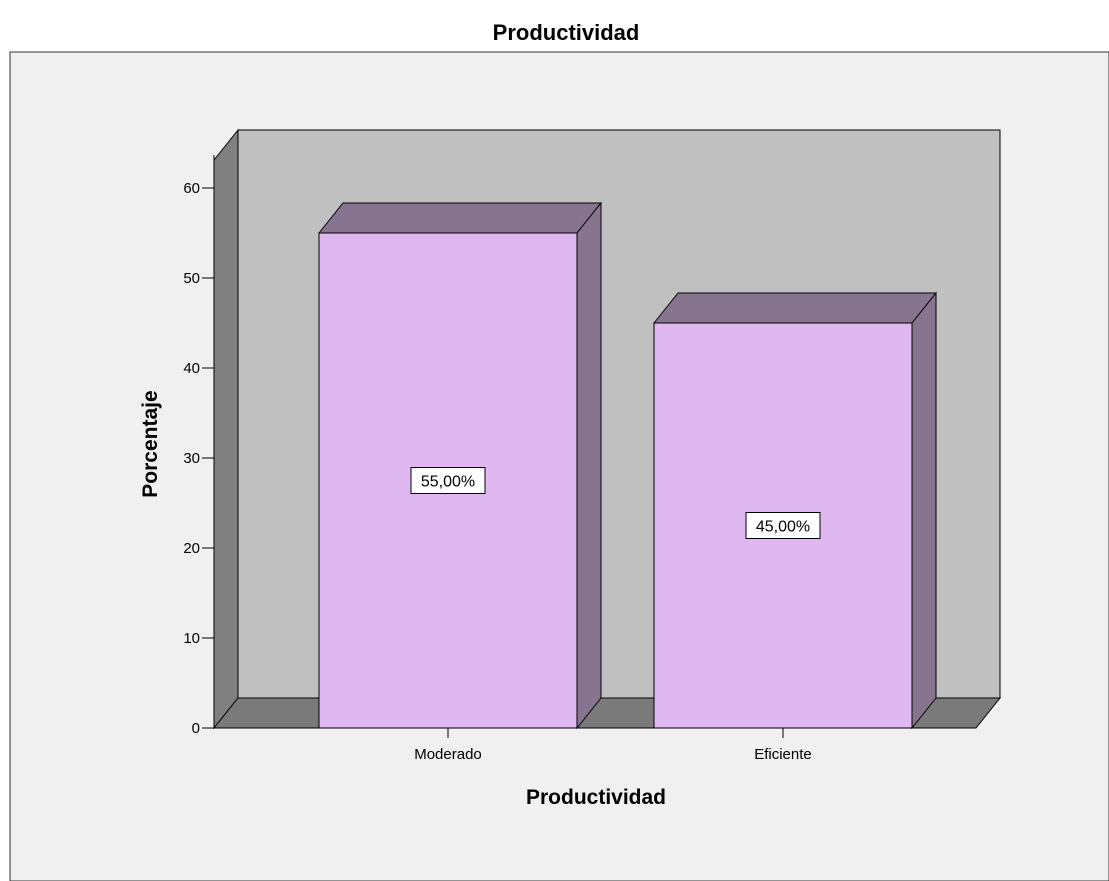 The image size is (1109, 881). Describe the element at coordinates (199, 446) in the screenshot. I see `y-axis: 0 10 20 30 40 50 60` at that location.